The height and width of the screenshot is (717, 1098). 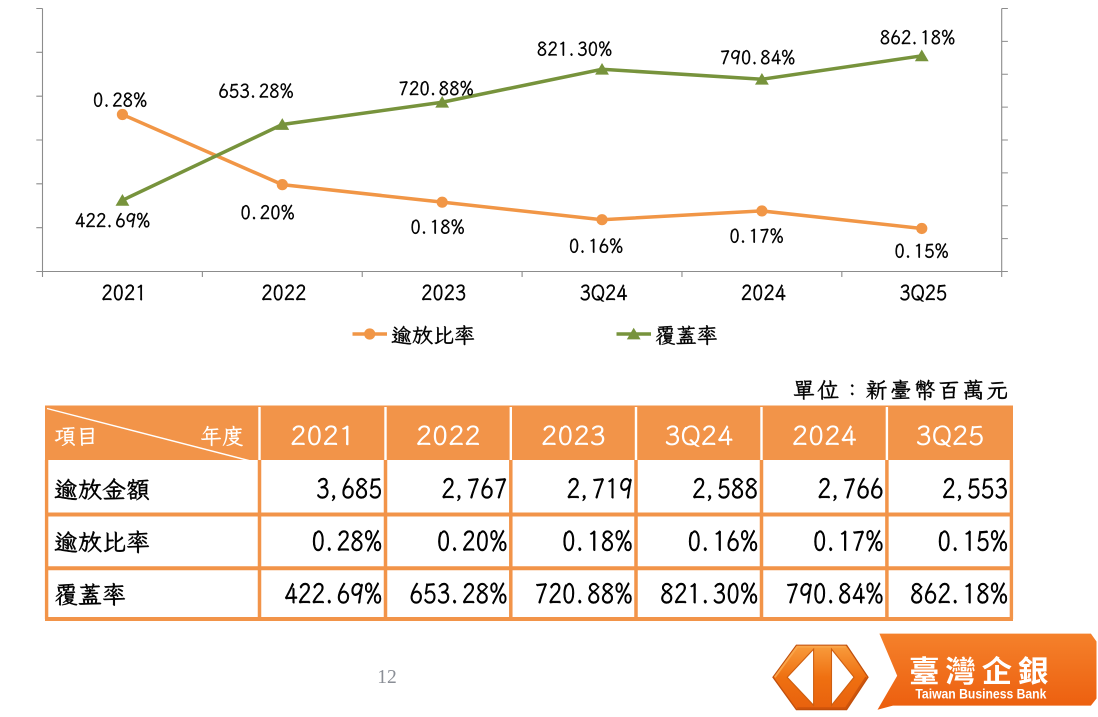 What do you see at coordinates (980, 694) in the screenshot?
I see `svg-text: Taiwan Business Bank` at bounding box center [980, 694].